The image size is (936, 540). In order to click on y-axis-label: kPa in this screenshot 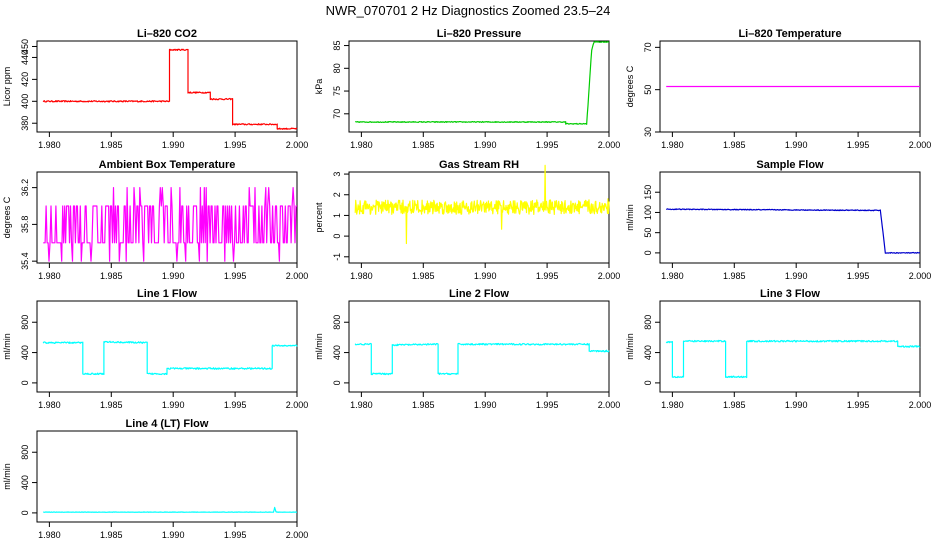, I will do `click(319, 87)`.